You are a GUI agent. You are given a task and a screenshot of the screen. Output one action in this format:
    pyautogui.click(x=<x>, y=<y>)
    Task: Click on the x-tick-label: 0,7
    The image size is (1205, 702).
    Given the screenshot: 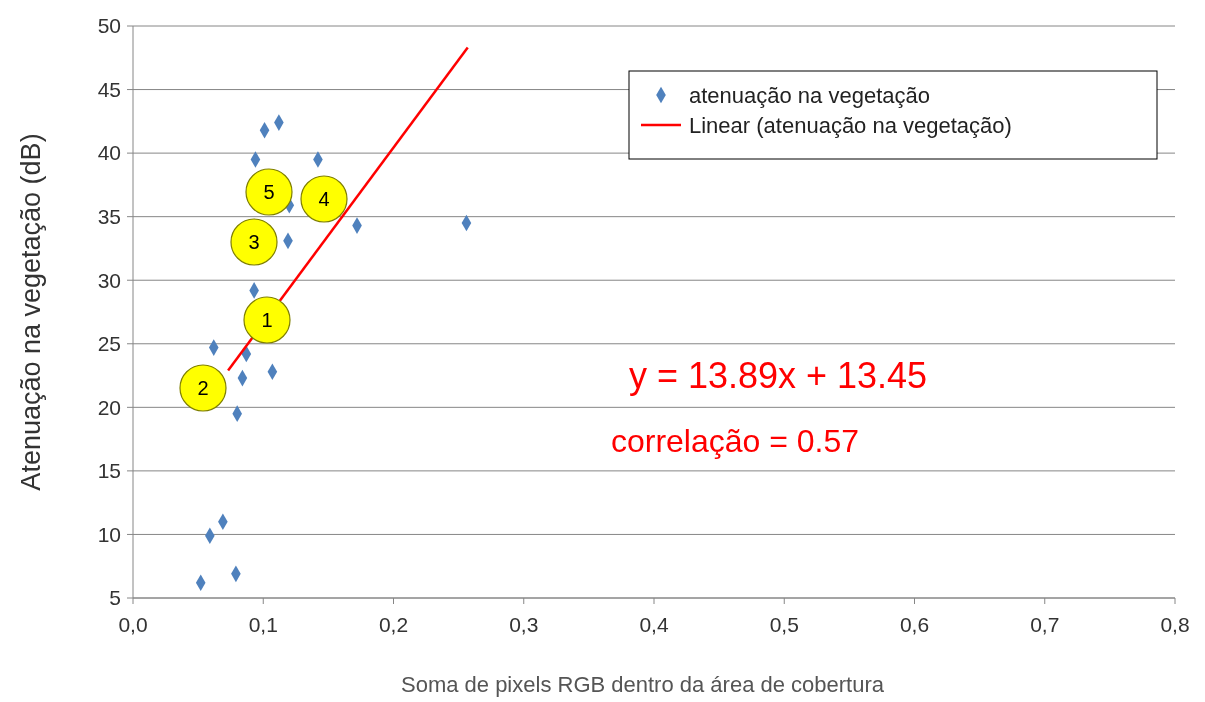 What is the action you would take?
    pyautogui.click(x=1045, y=624)
    